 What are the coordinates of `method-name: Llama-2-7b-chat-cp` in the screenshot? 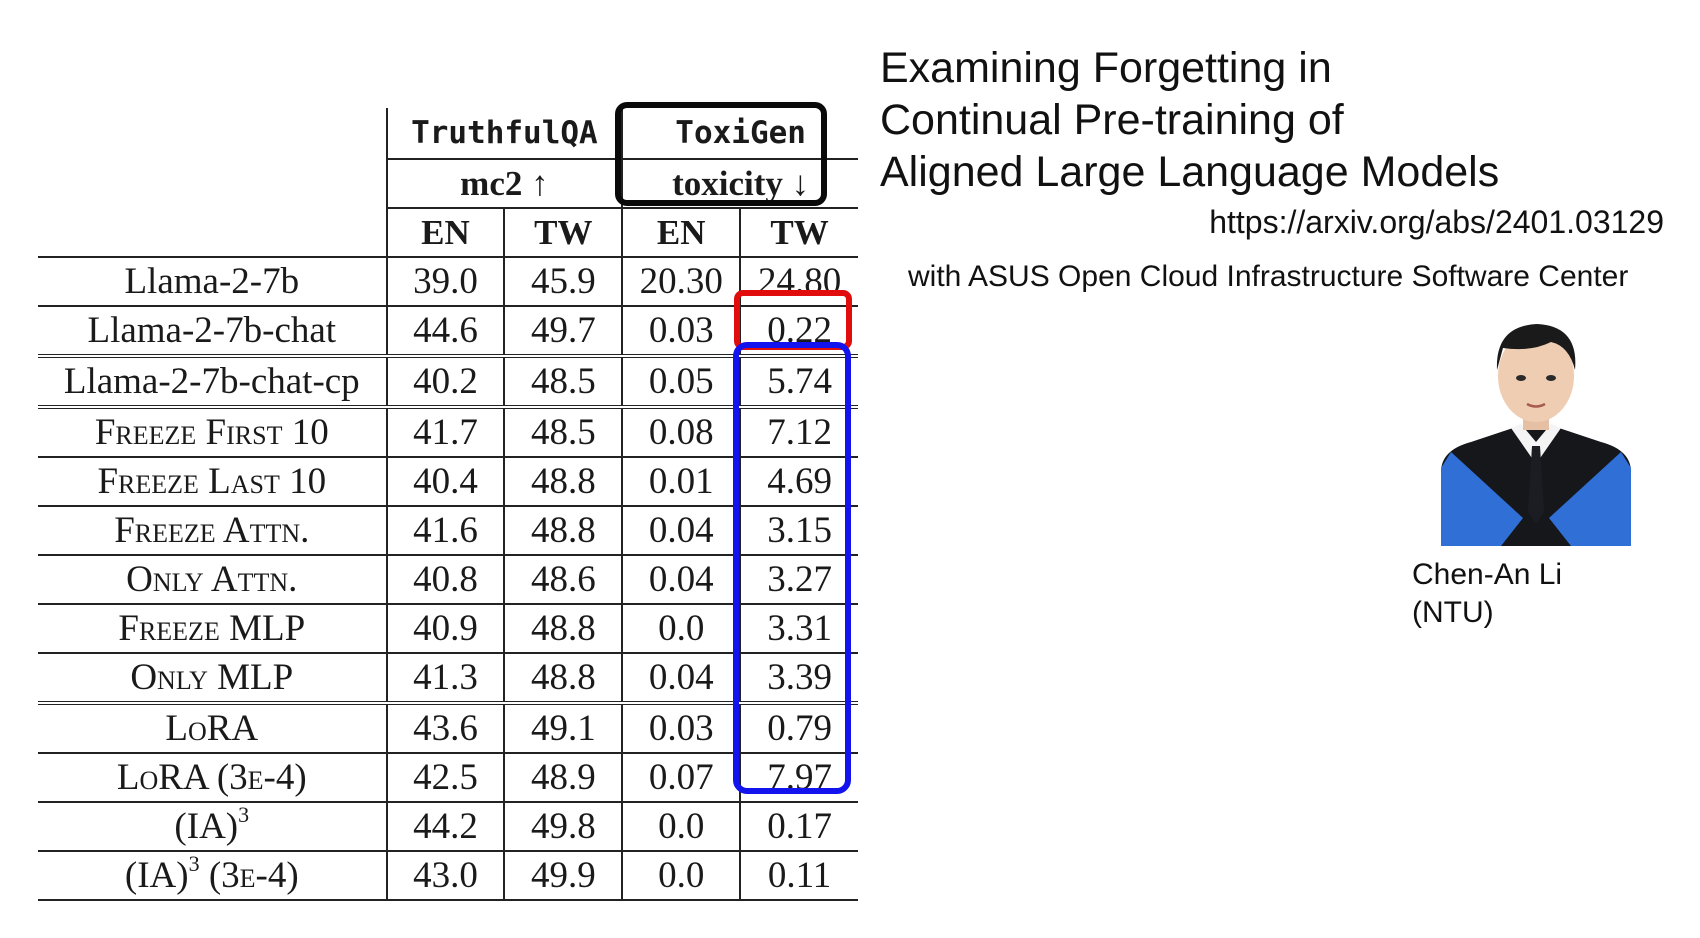 It's located at (212, 381).